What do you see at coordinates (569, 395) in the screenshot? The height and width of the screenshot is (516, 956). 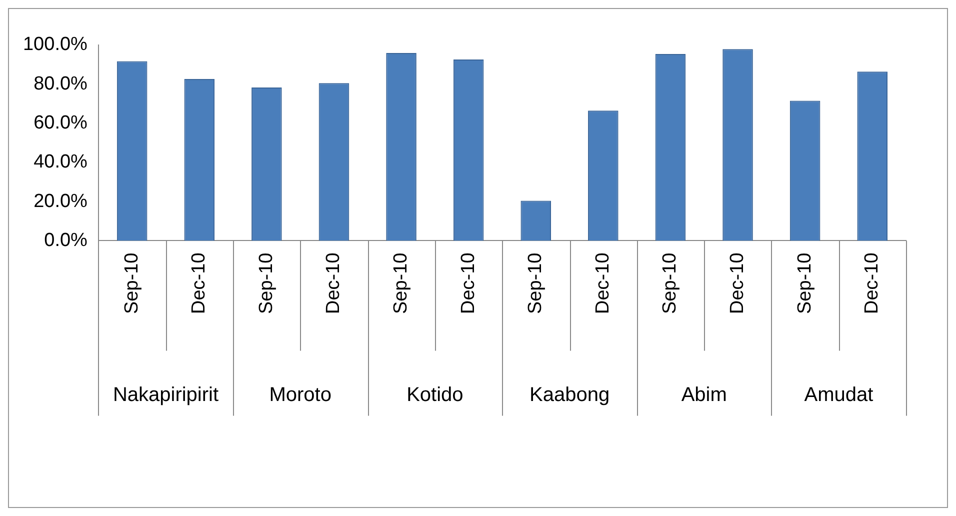 I see `text: Kaabong` at bounding box center [569, 395].